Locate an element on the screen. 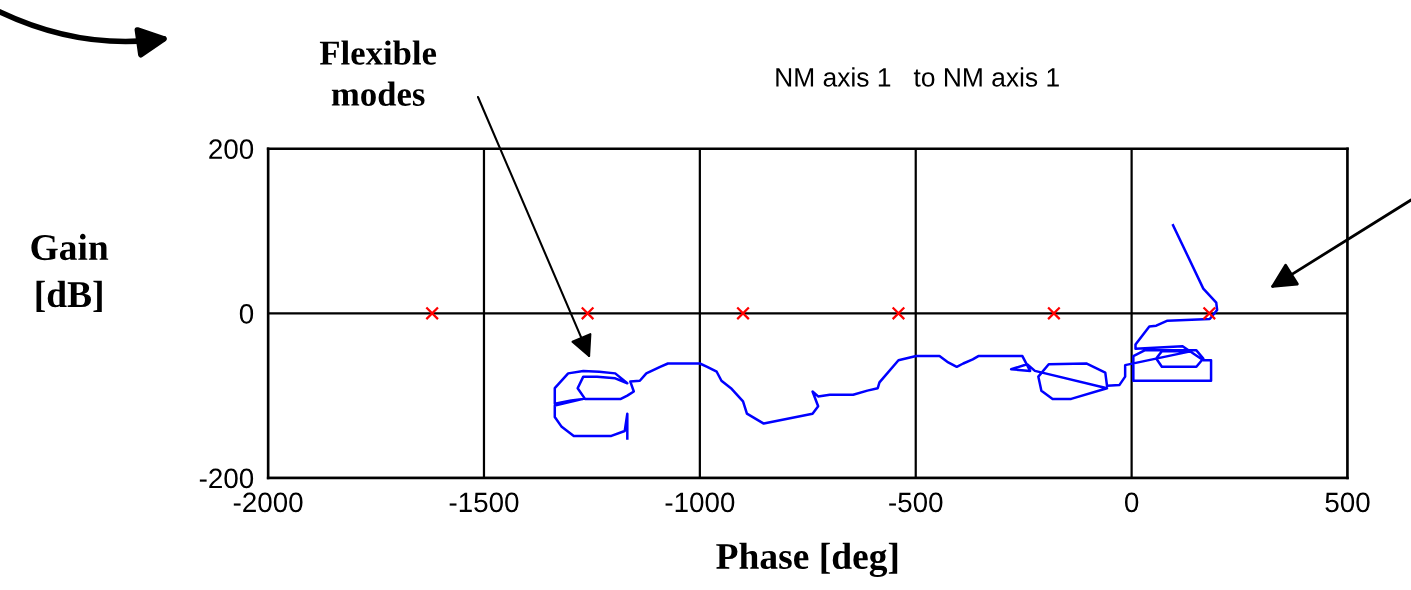 This screenshot has width=1411, height=590. x-tick-label: -1000 is located at coordinates (700, 502).